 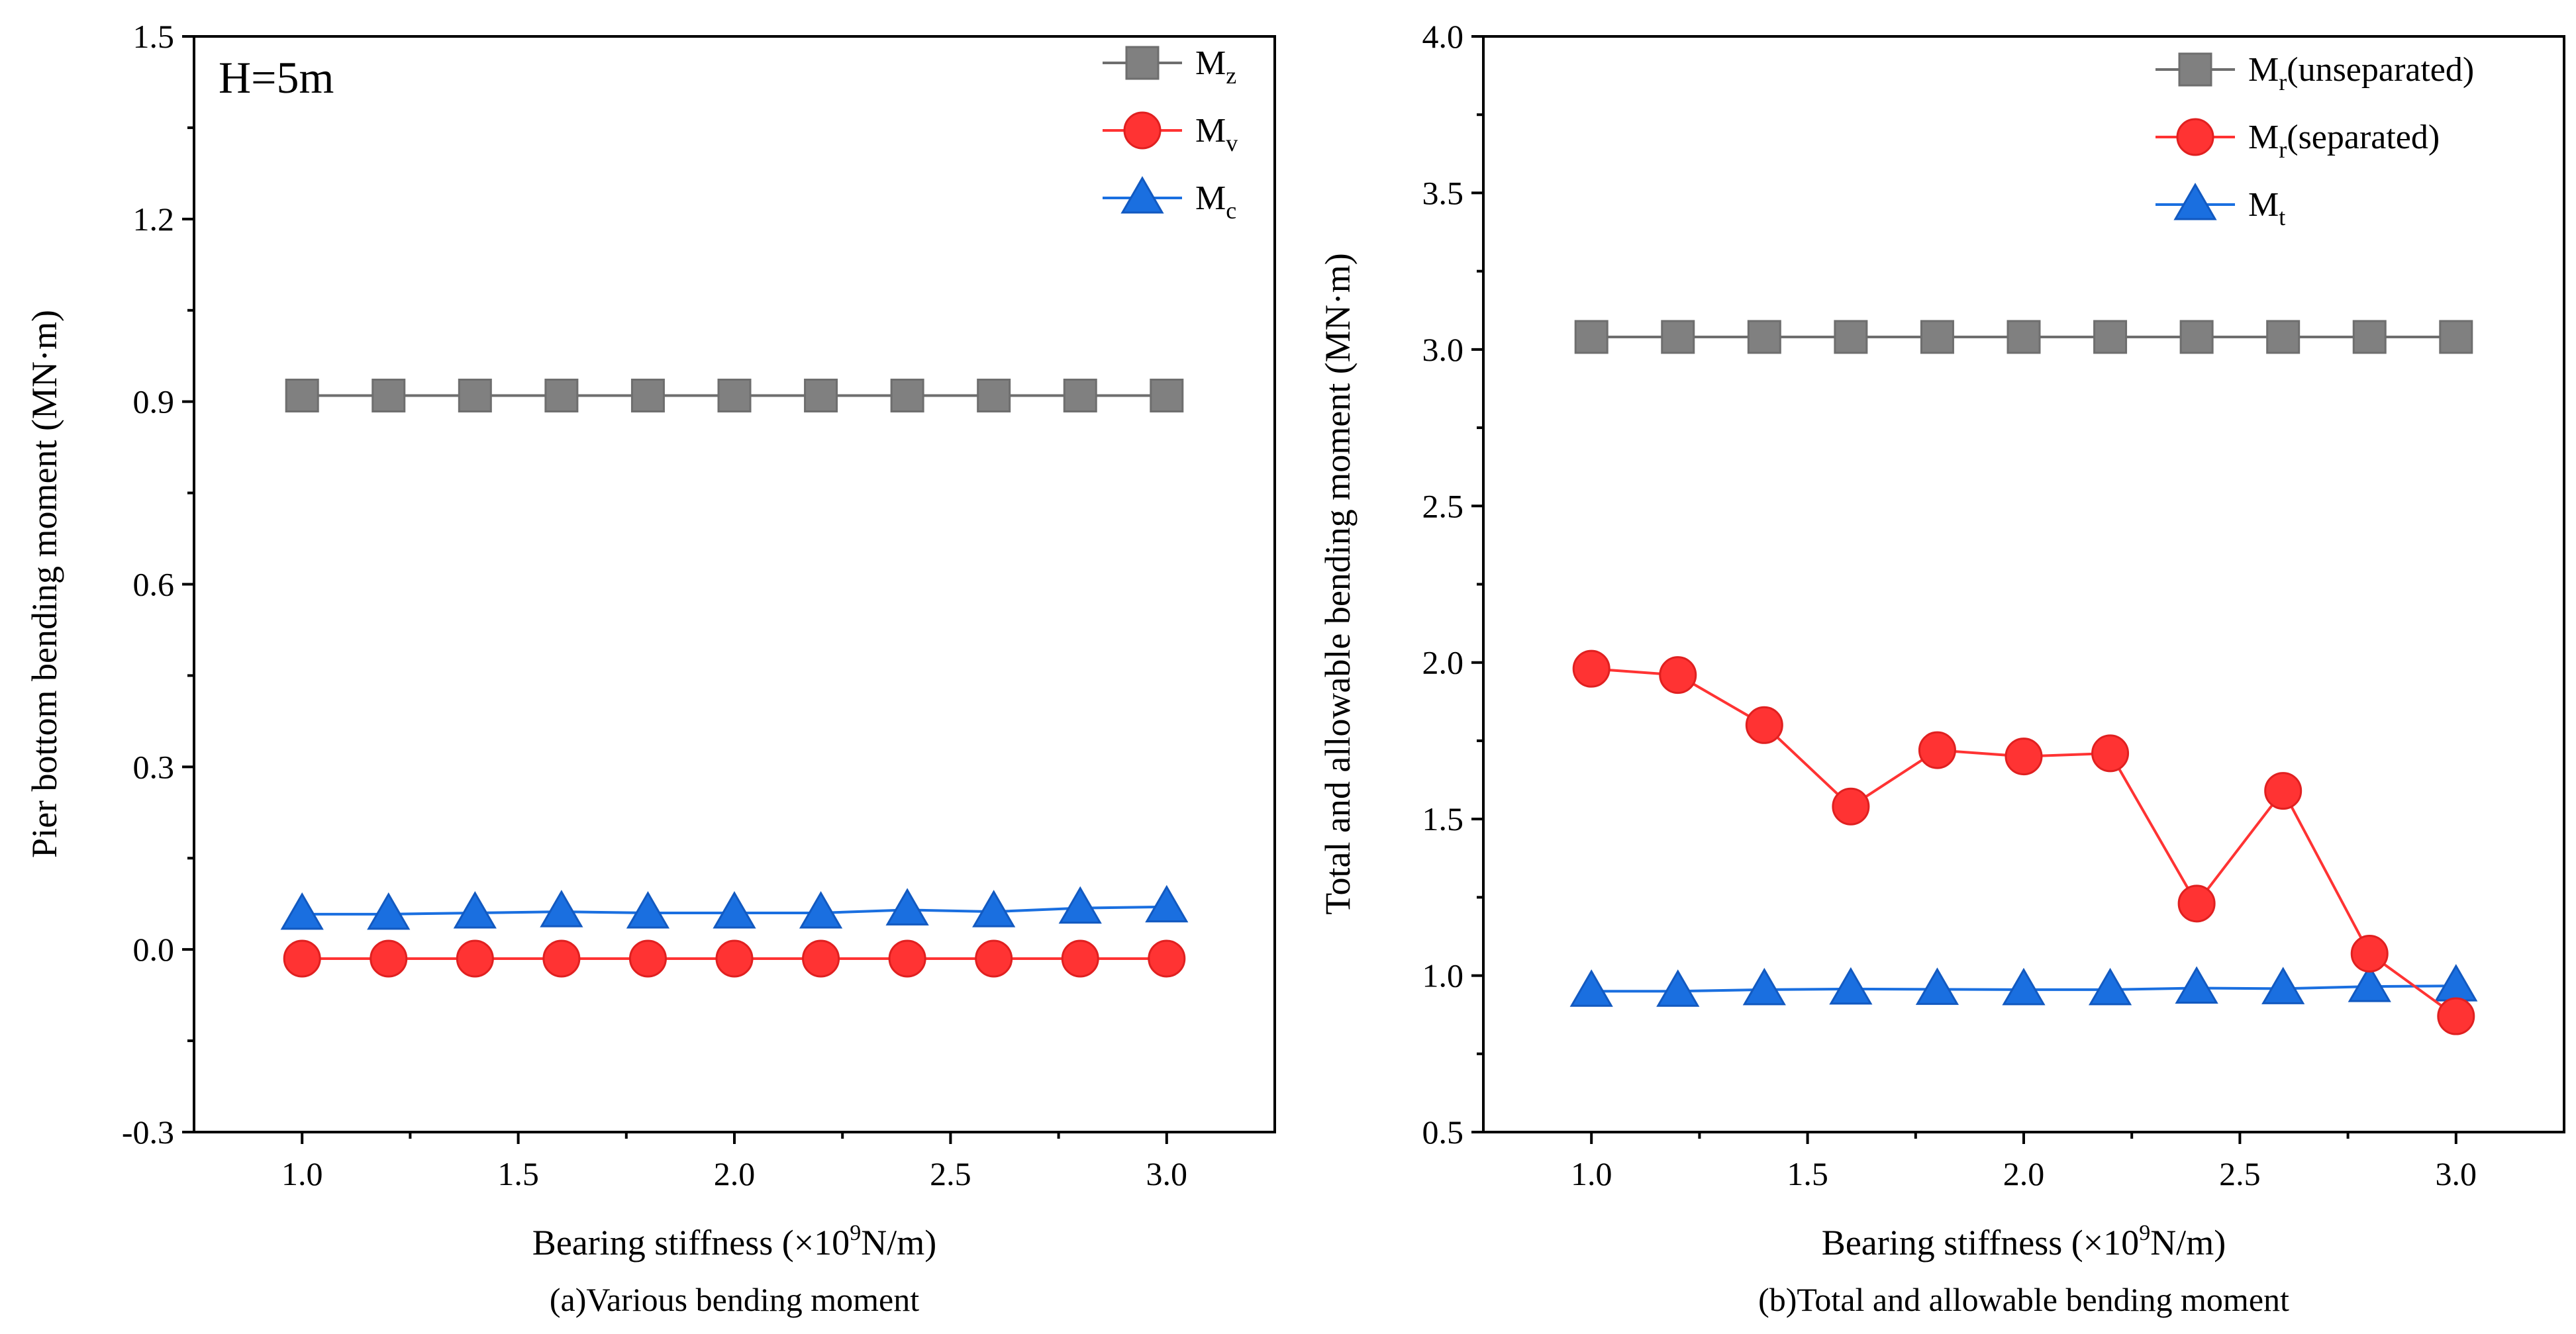 I want to click on x-axis-label-a-main: Bearing stiffness (×10, so click(x=691, y=1243).